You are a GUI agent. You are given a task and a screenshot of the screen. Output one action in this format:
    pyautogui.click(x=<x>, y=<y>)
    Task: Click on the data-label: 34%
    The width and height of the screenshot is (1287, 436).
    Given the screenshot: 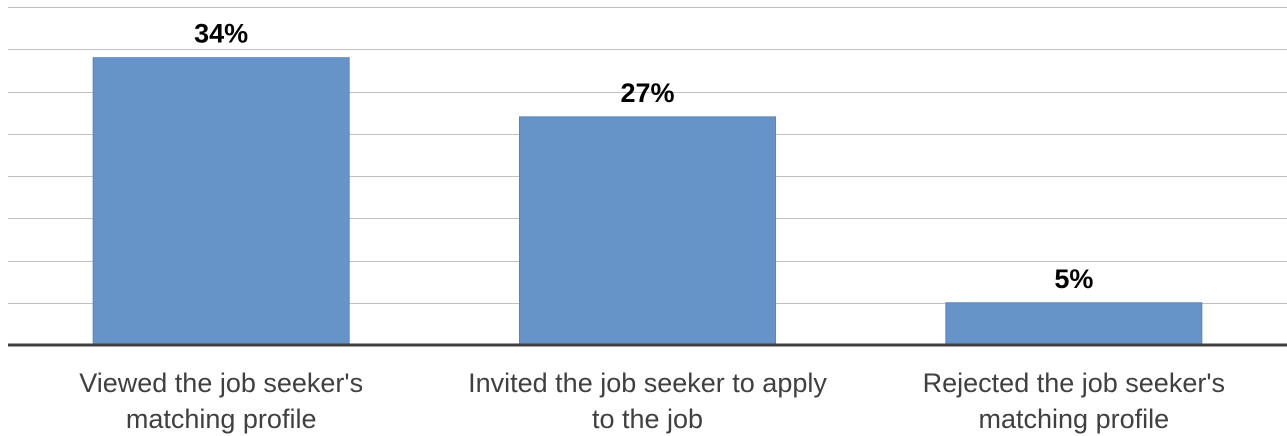 What is the action you would take?
    pyautogui.click(x=221, y=34)
    